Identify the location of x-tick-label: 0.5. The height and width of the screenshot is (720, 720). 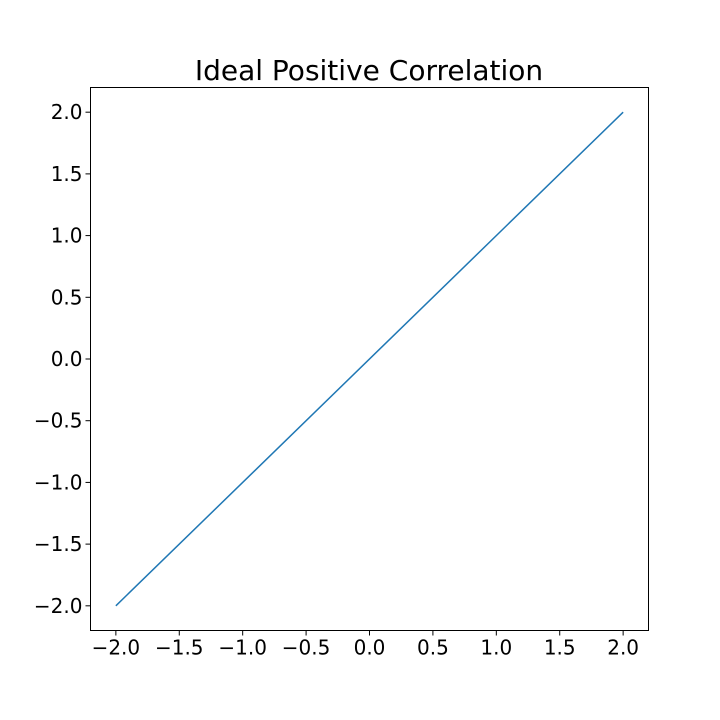
(433, 648).